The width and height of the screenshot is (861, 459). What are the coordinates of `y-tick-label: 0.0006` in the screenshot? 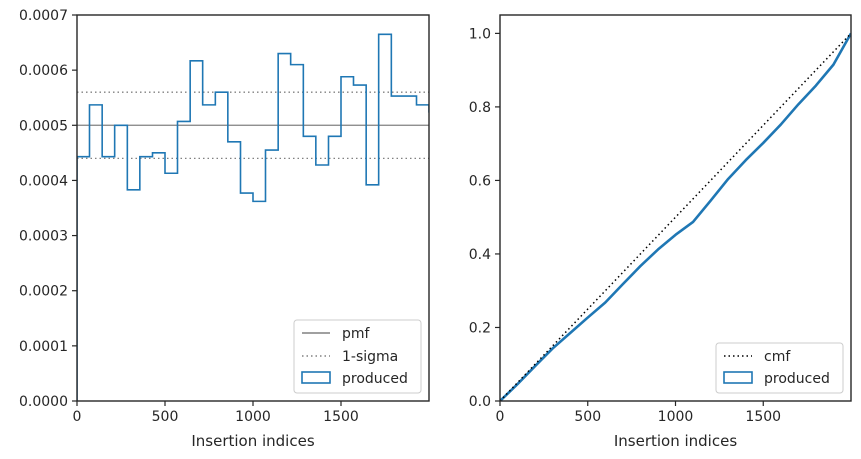 It's located at (43, 71).